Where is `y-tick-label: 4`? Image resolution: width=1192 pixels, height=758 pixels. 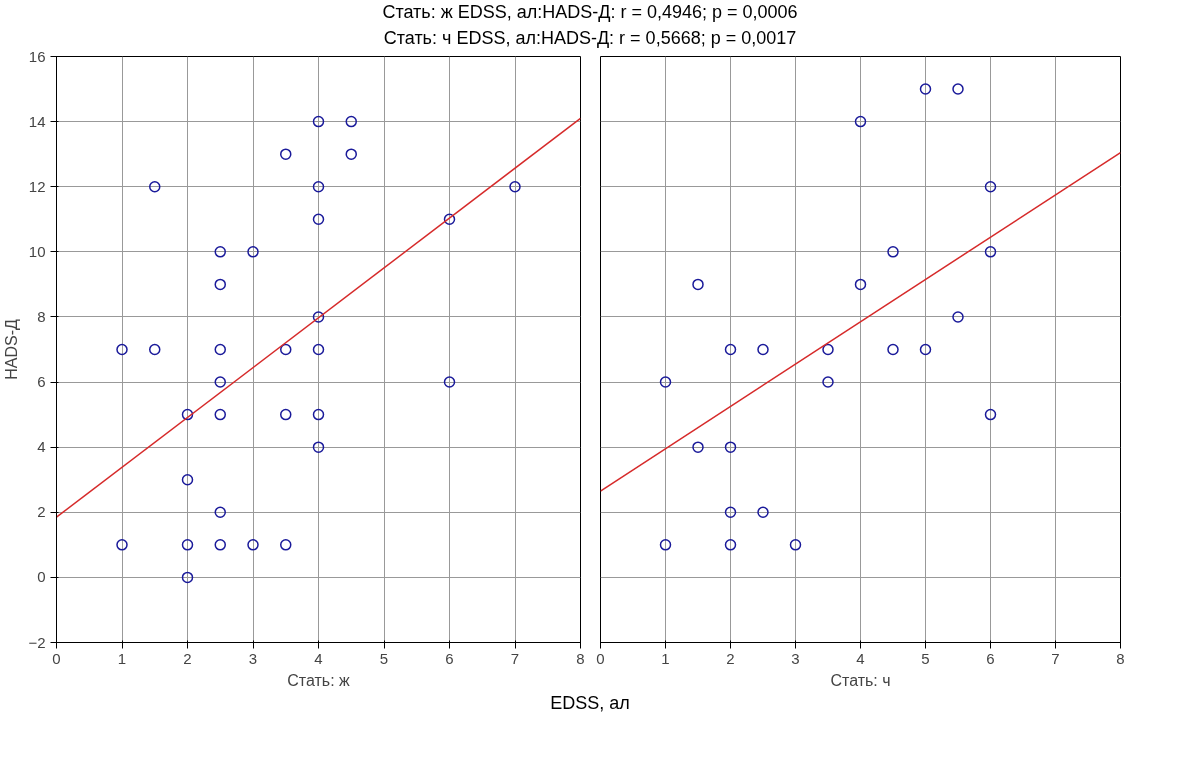
y-tick-label: 4 is located at coordinates (41, 447).